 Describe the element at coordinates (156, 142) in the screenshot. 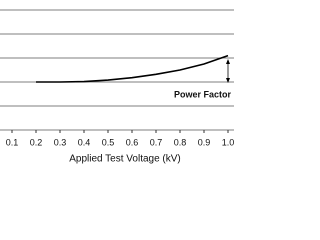

I see `x-tick-label: 0.7` at that location.